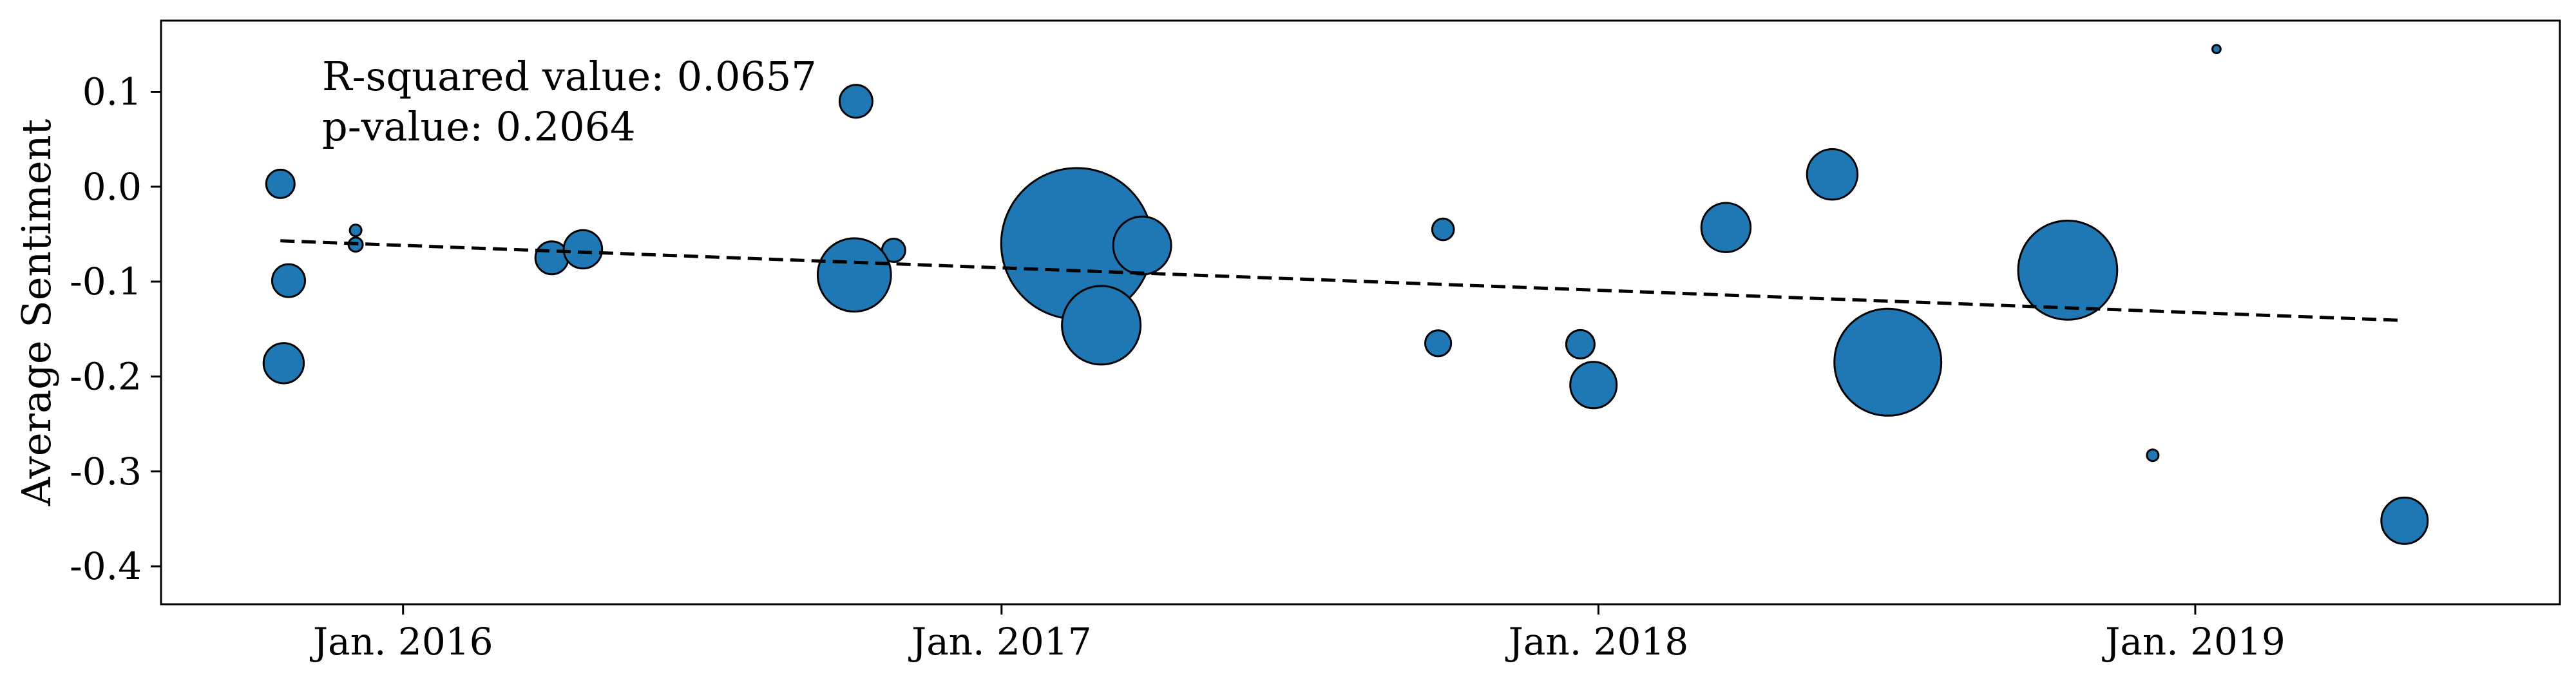 This screenshot has width=2576, height=688. What do you see at coordinates (36, 313) in the screenshot?
I see `y-axis-label: Average Sentiment` at bounding box center [36, 313].